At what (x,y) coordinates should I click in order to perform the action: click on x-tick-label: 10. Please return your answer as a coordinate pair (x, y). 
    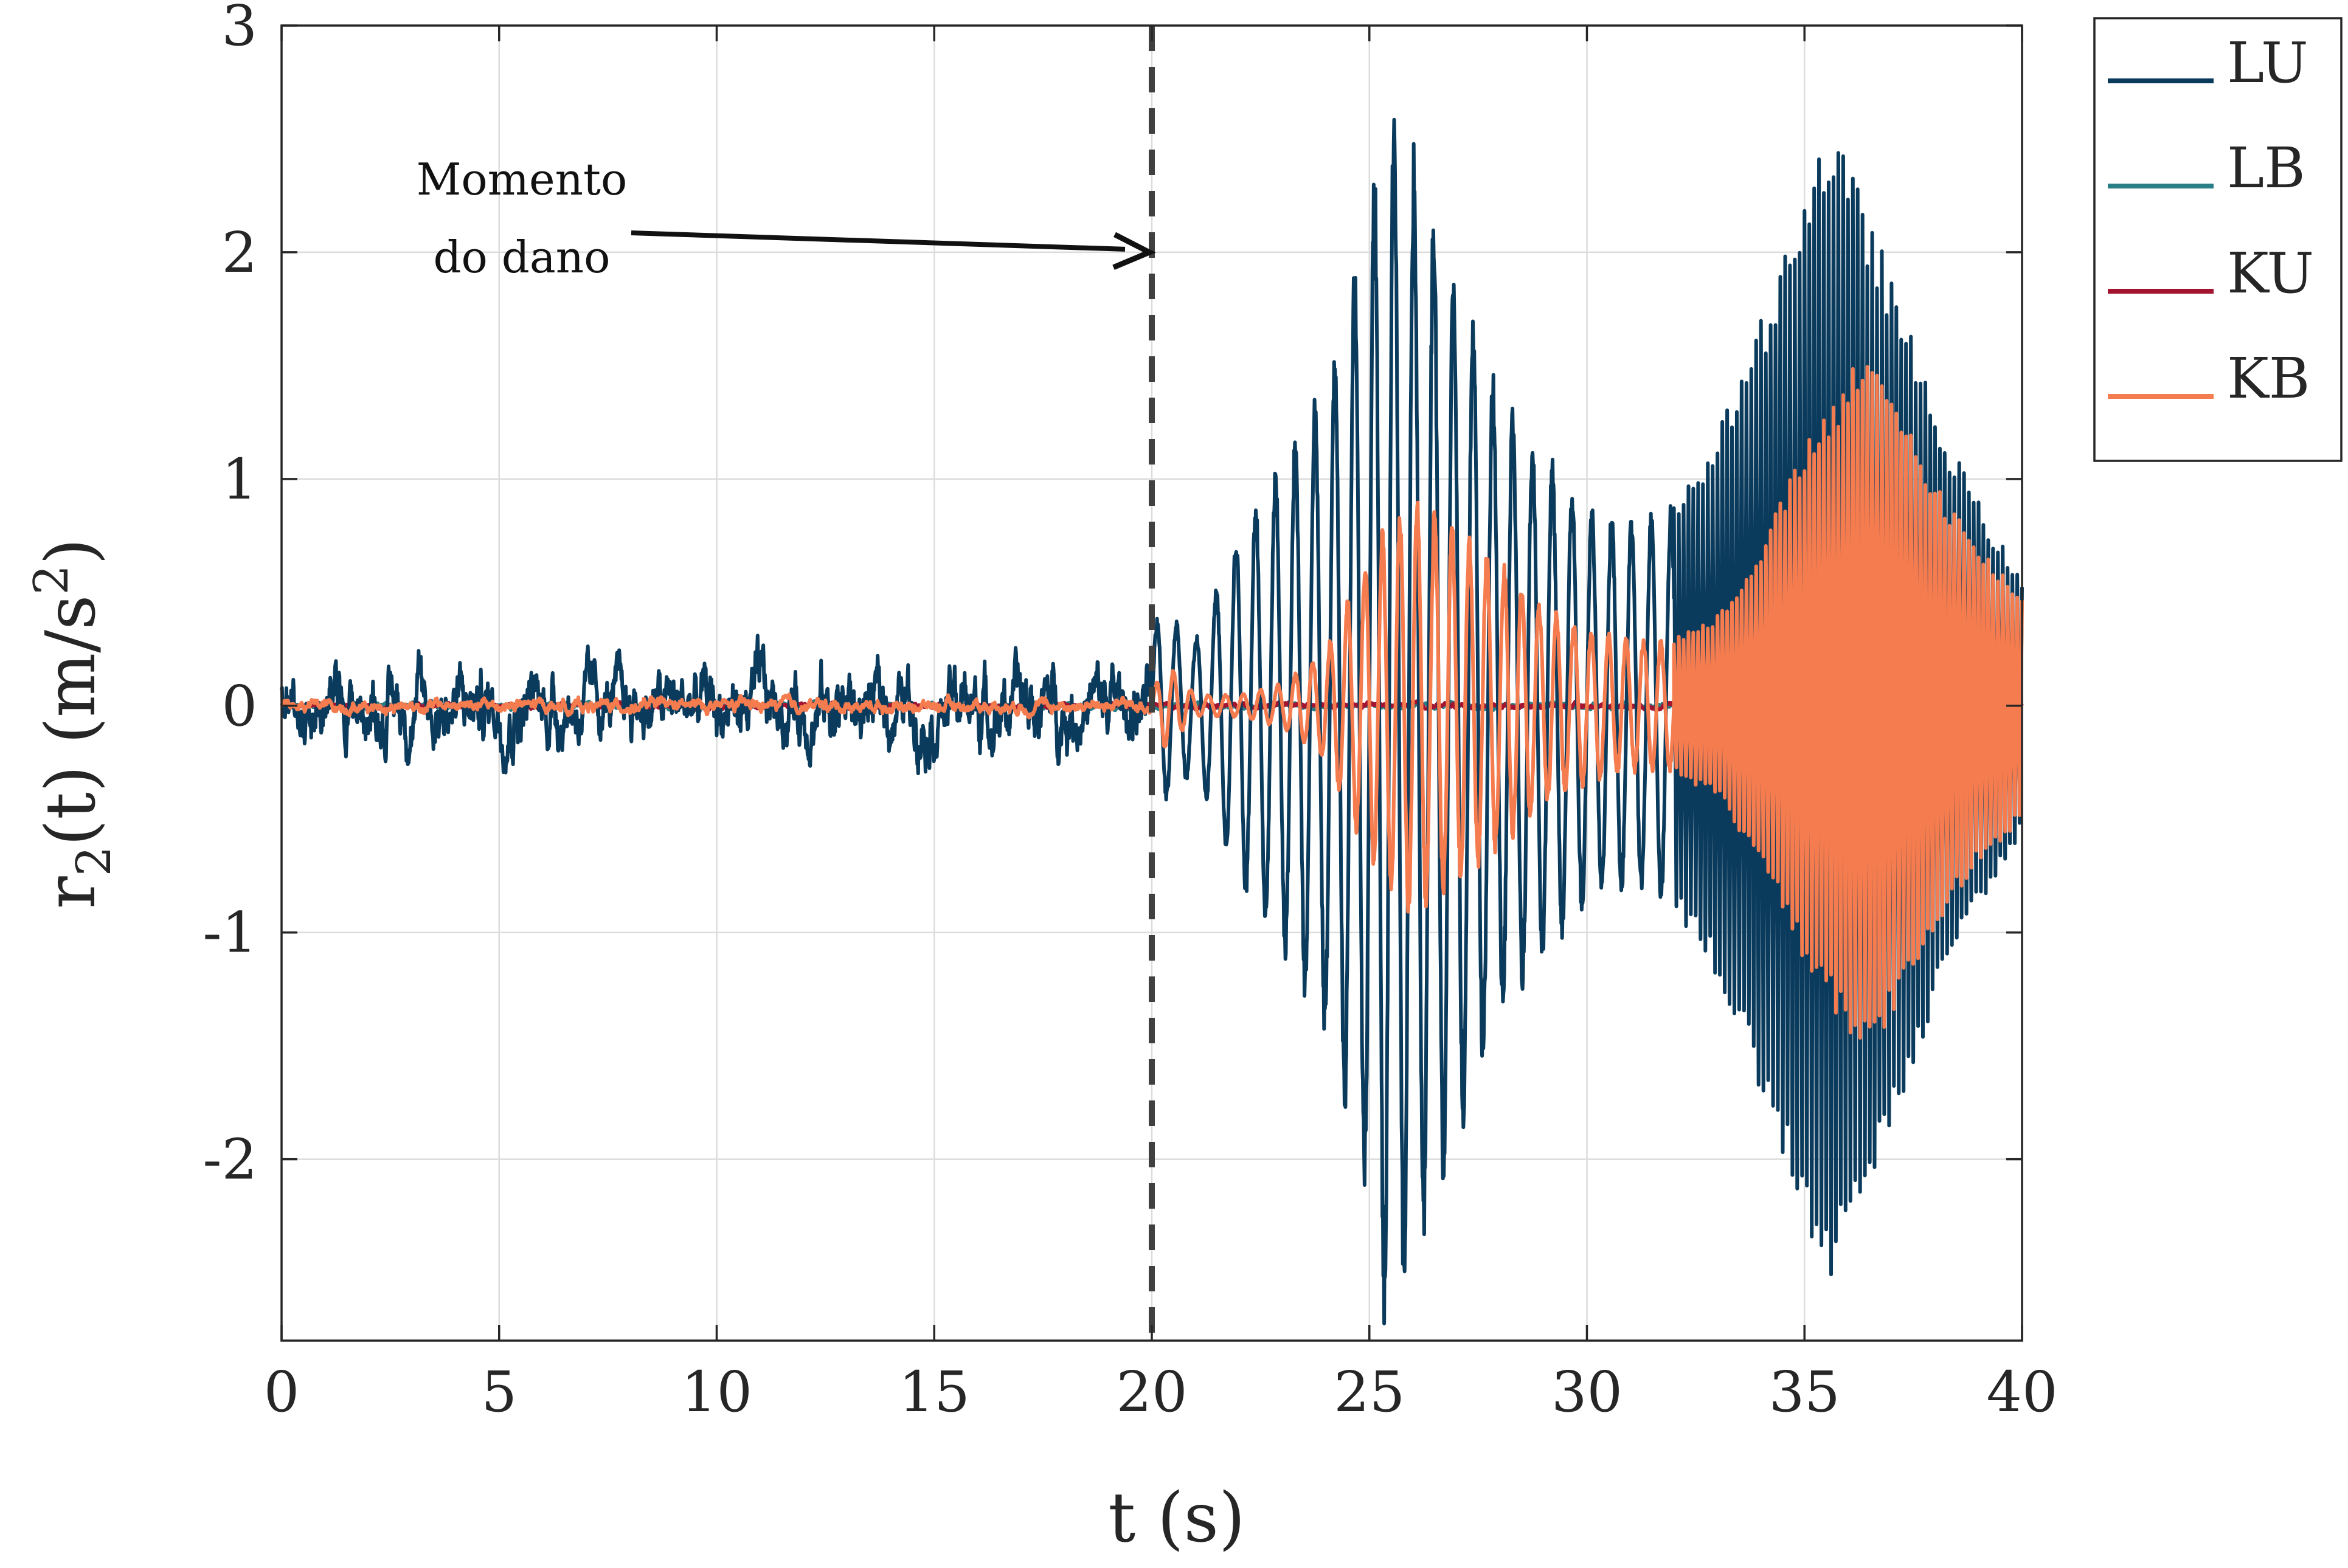
    Looking at the image, I should click on (716, 1392).